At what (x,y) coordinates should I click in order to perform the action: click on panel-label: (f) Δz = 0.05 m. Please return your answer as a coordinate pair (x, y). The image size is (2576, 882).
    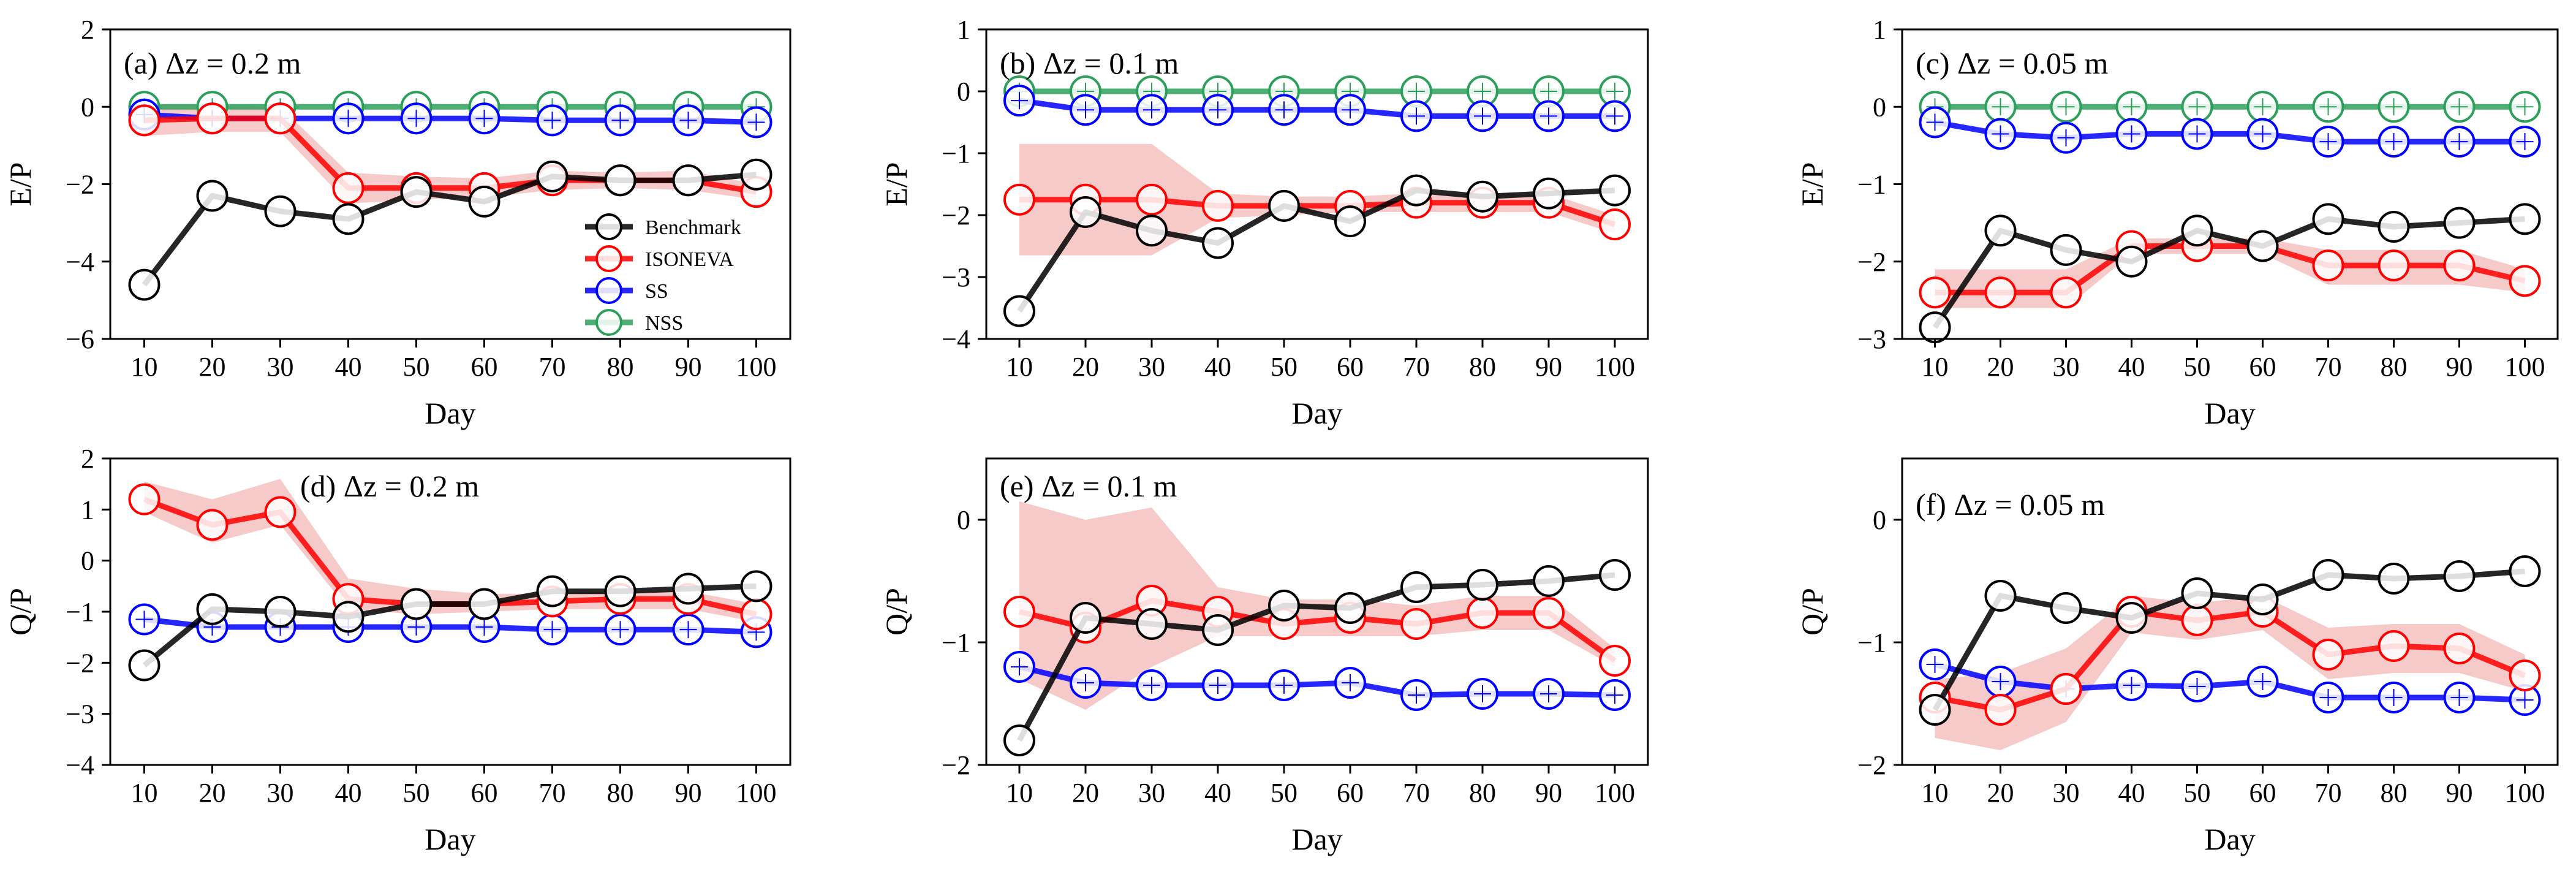
    Looking at the image, I should click on (2010, 504).